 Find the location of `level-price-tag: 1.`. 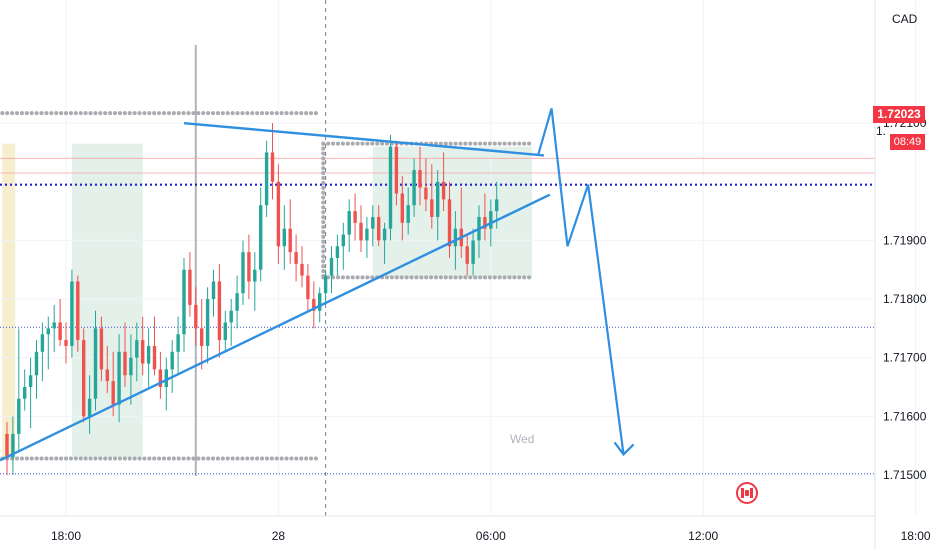

level-price-tag: 1. is located at coordinates (881, 131).